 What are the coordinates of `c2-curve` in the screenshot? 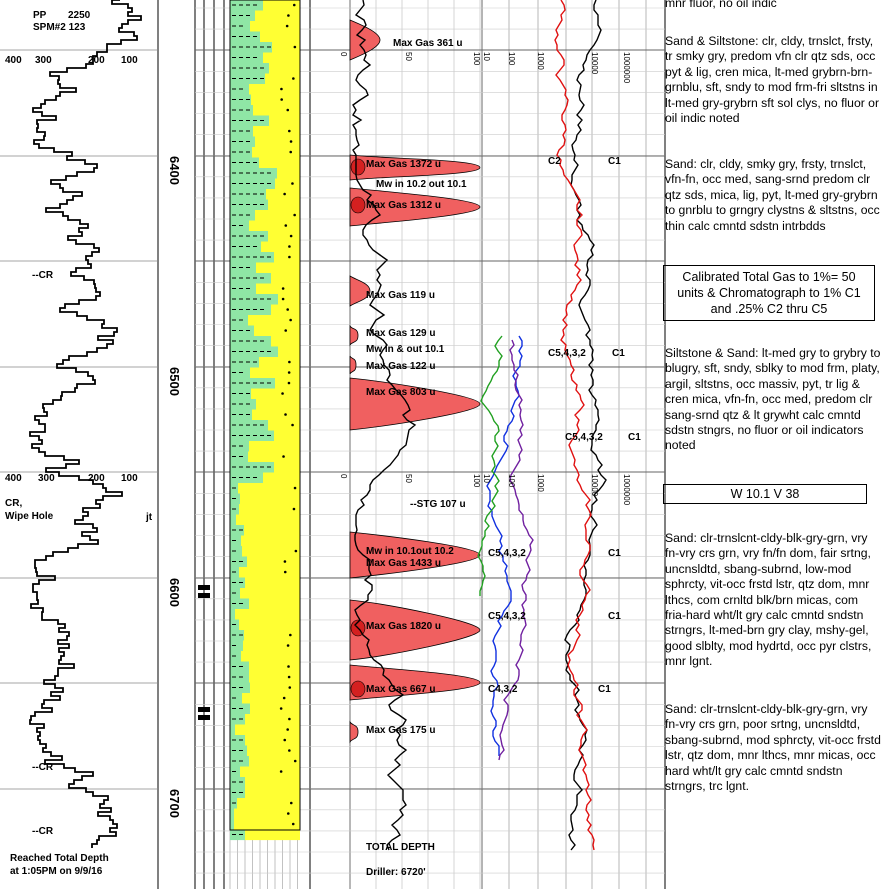 It's located at (574, 425).